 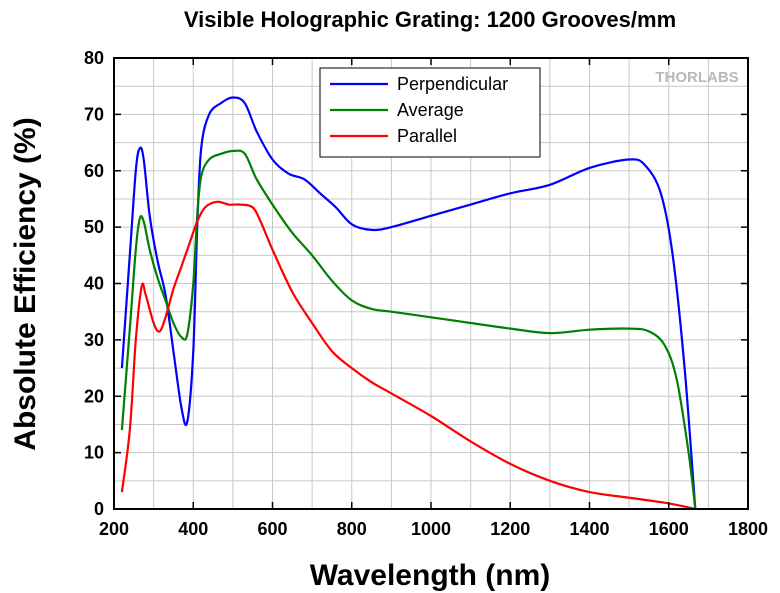 What do you see at coordinates (193, 529) in the screenshot?
I see `x-tick-label: 400` at bounding box center [193, 529].